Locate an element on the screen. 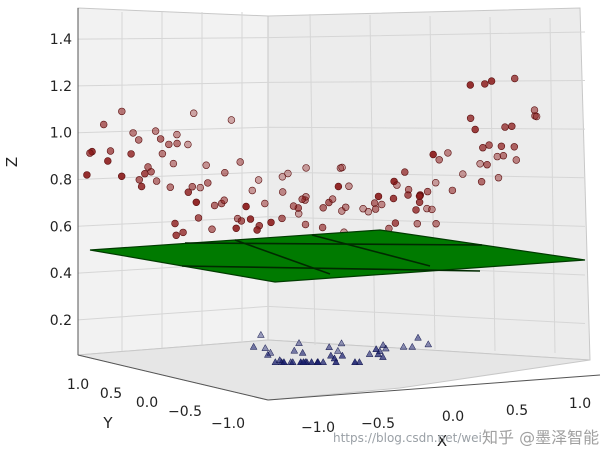  y-tick-label: 0.0 is located at coordinates (147, 403).